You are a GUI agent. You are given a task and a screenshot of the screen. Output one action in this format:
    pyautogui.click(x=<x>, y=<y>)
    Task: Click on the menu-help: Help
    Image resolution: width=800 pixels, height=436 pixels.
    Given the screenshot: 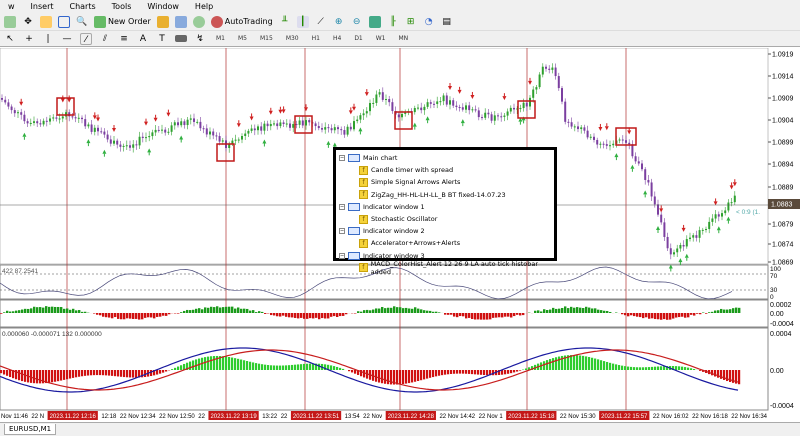 What is the action you would take?
    pyautogui.click(x=204, y=6)
    